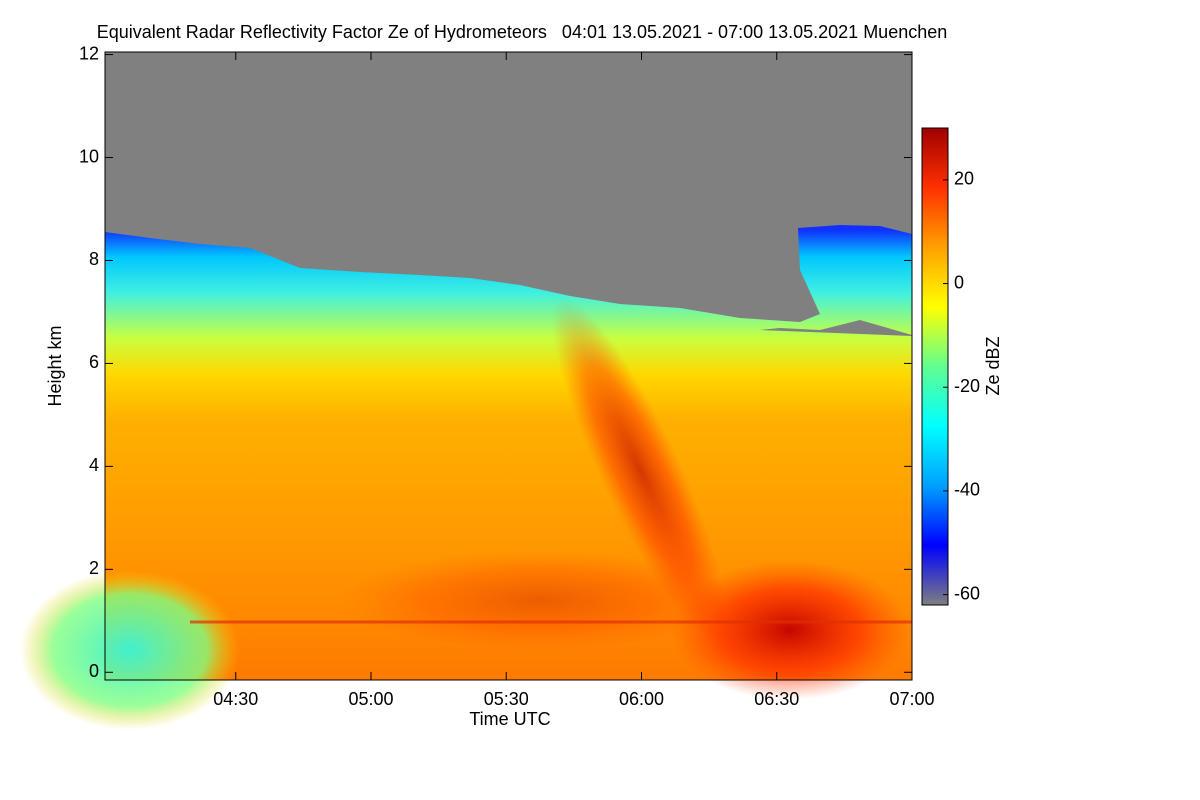 Image resolution: width=1200 pixels, height=800 pixels. I want to click on colorbar-tick-label: -20, so click(967, 386).